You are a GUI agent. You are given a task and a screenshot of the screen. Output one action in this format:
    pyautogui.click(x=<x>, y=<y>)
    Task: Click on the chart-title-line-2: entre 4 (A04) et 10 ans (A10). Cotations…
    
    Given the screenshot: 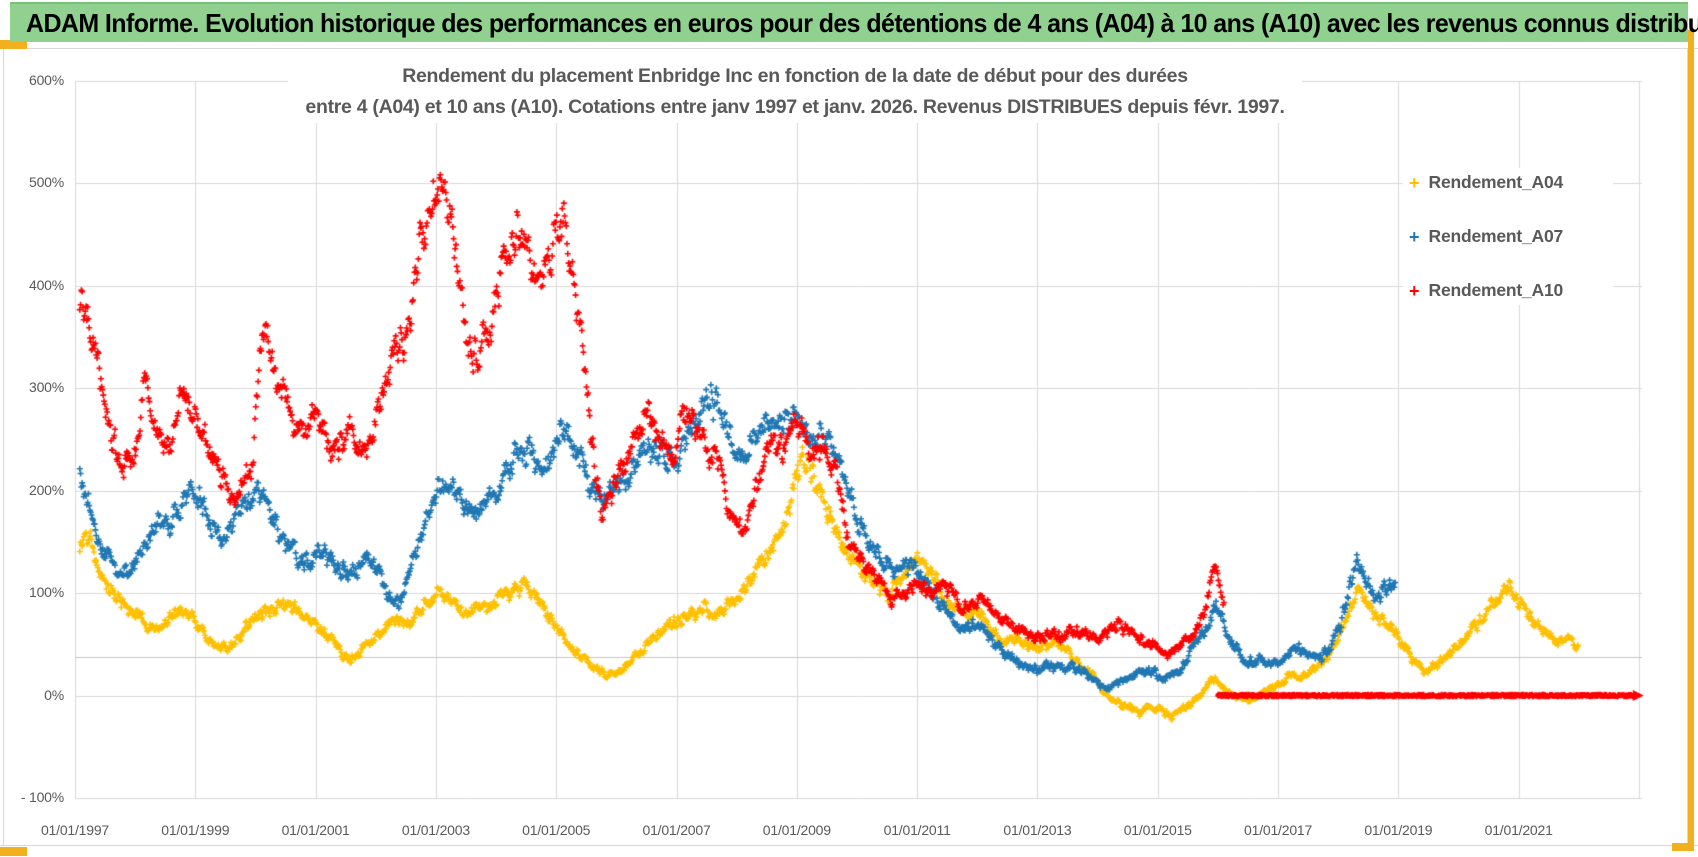 What is the action you would take?
    pyautogui.click(x=795, y=107)
    